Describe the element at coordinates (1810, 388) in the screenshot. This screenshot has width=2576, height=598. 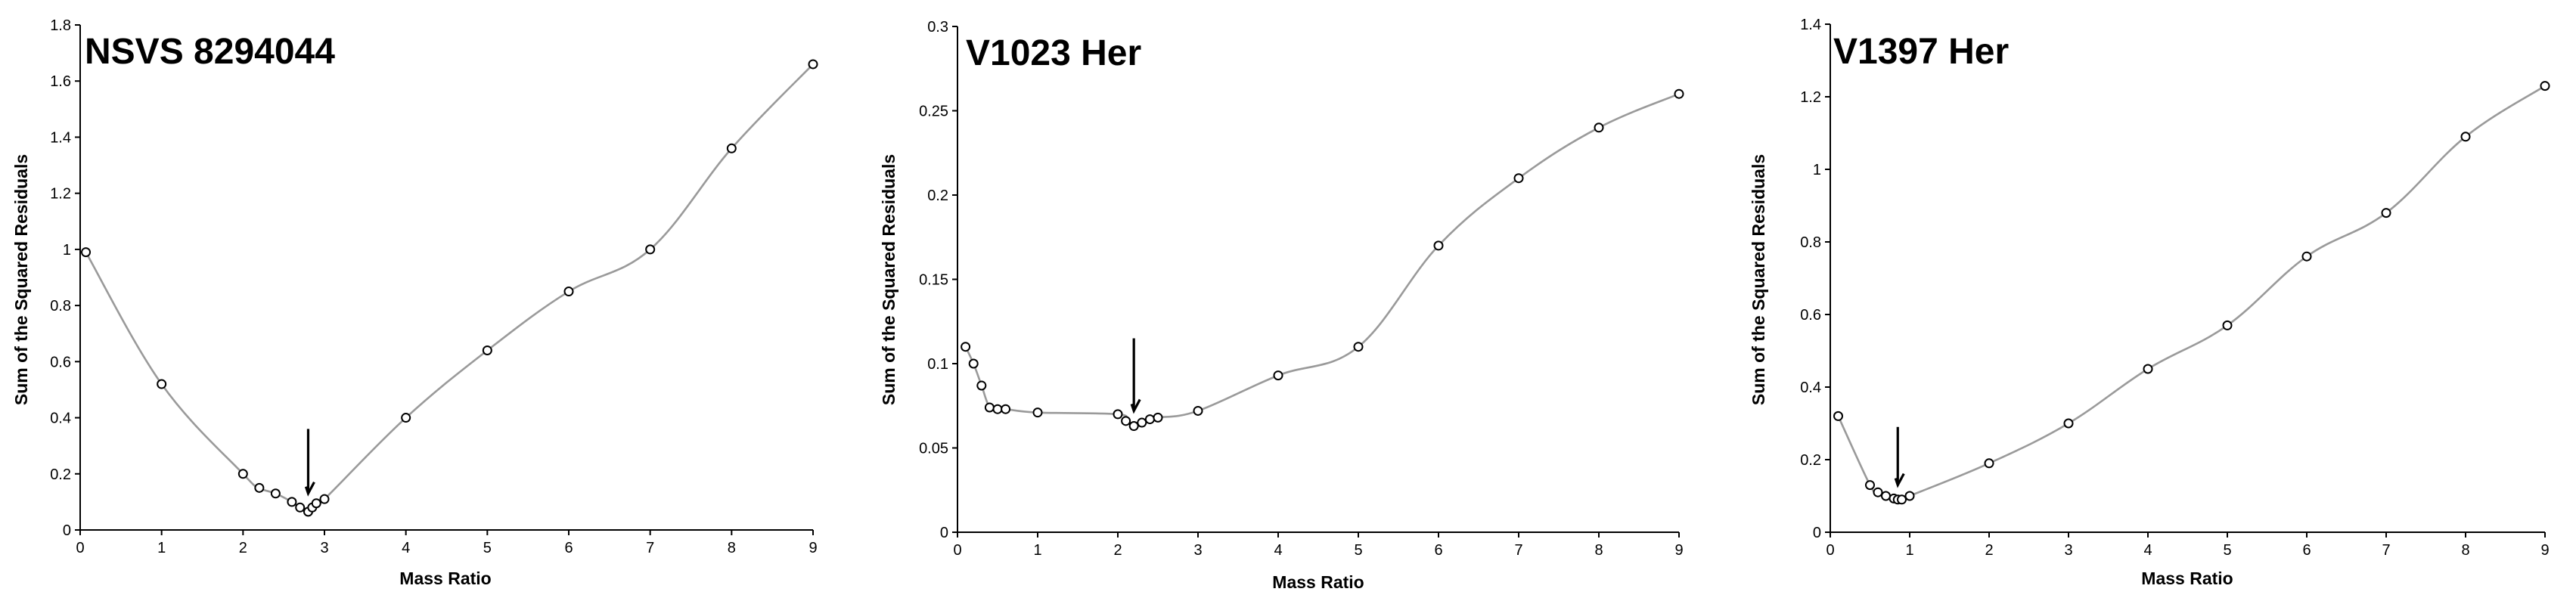
I see `y-tick-label: 0.4` at that location.